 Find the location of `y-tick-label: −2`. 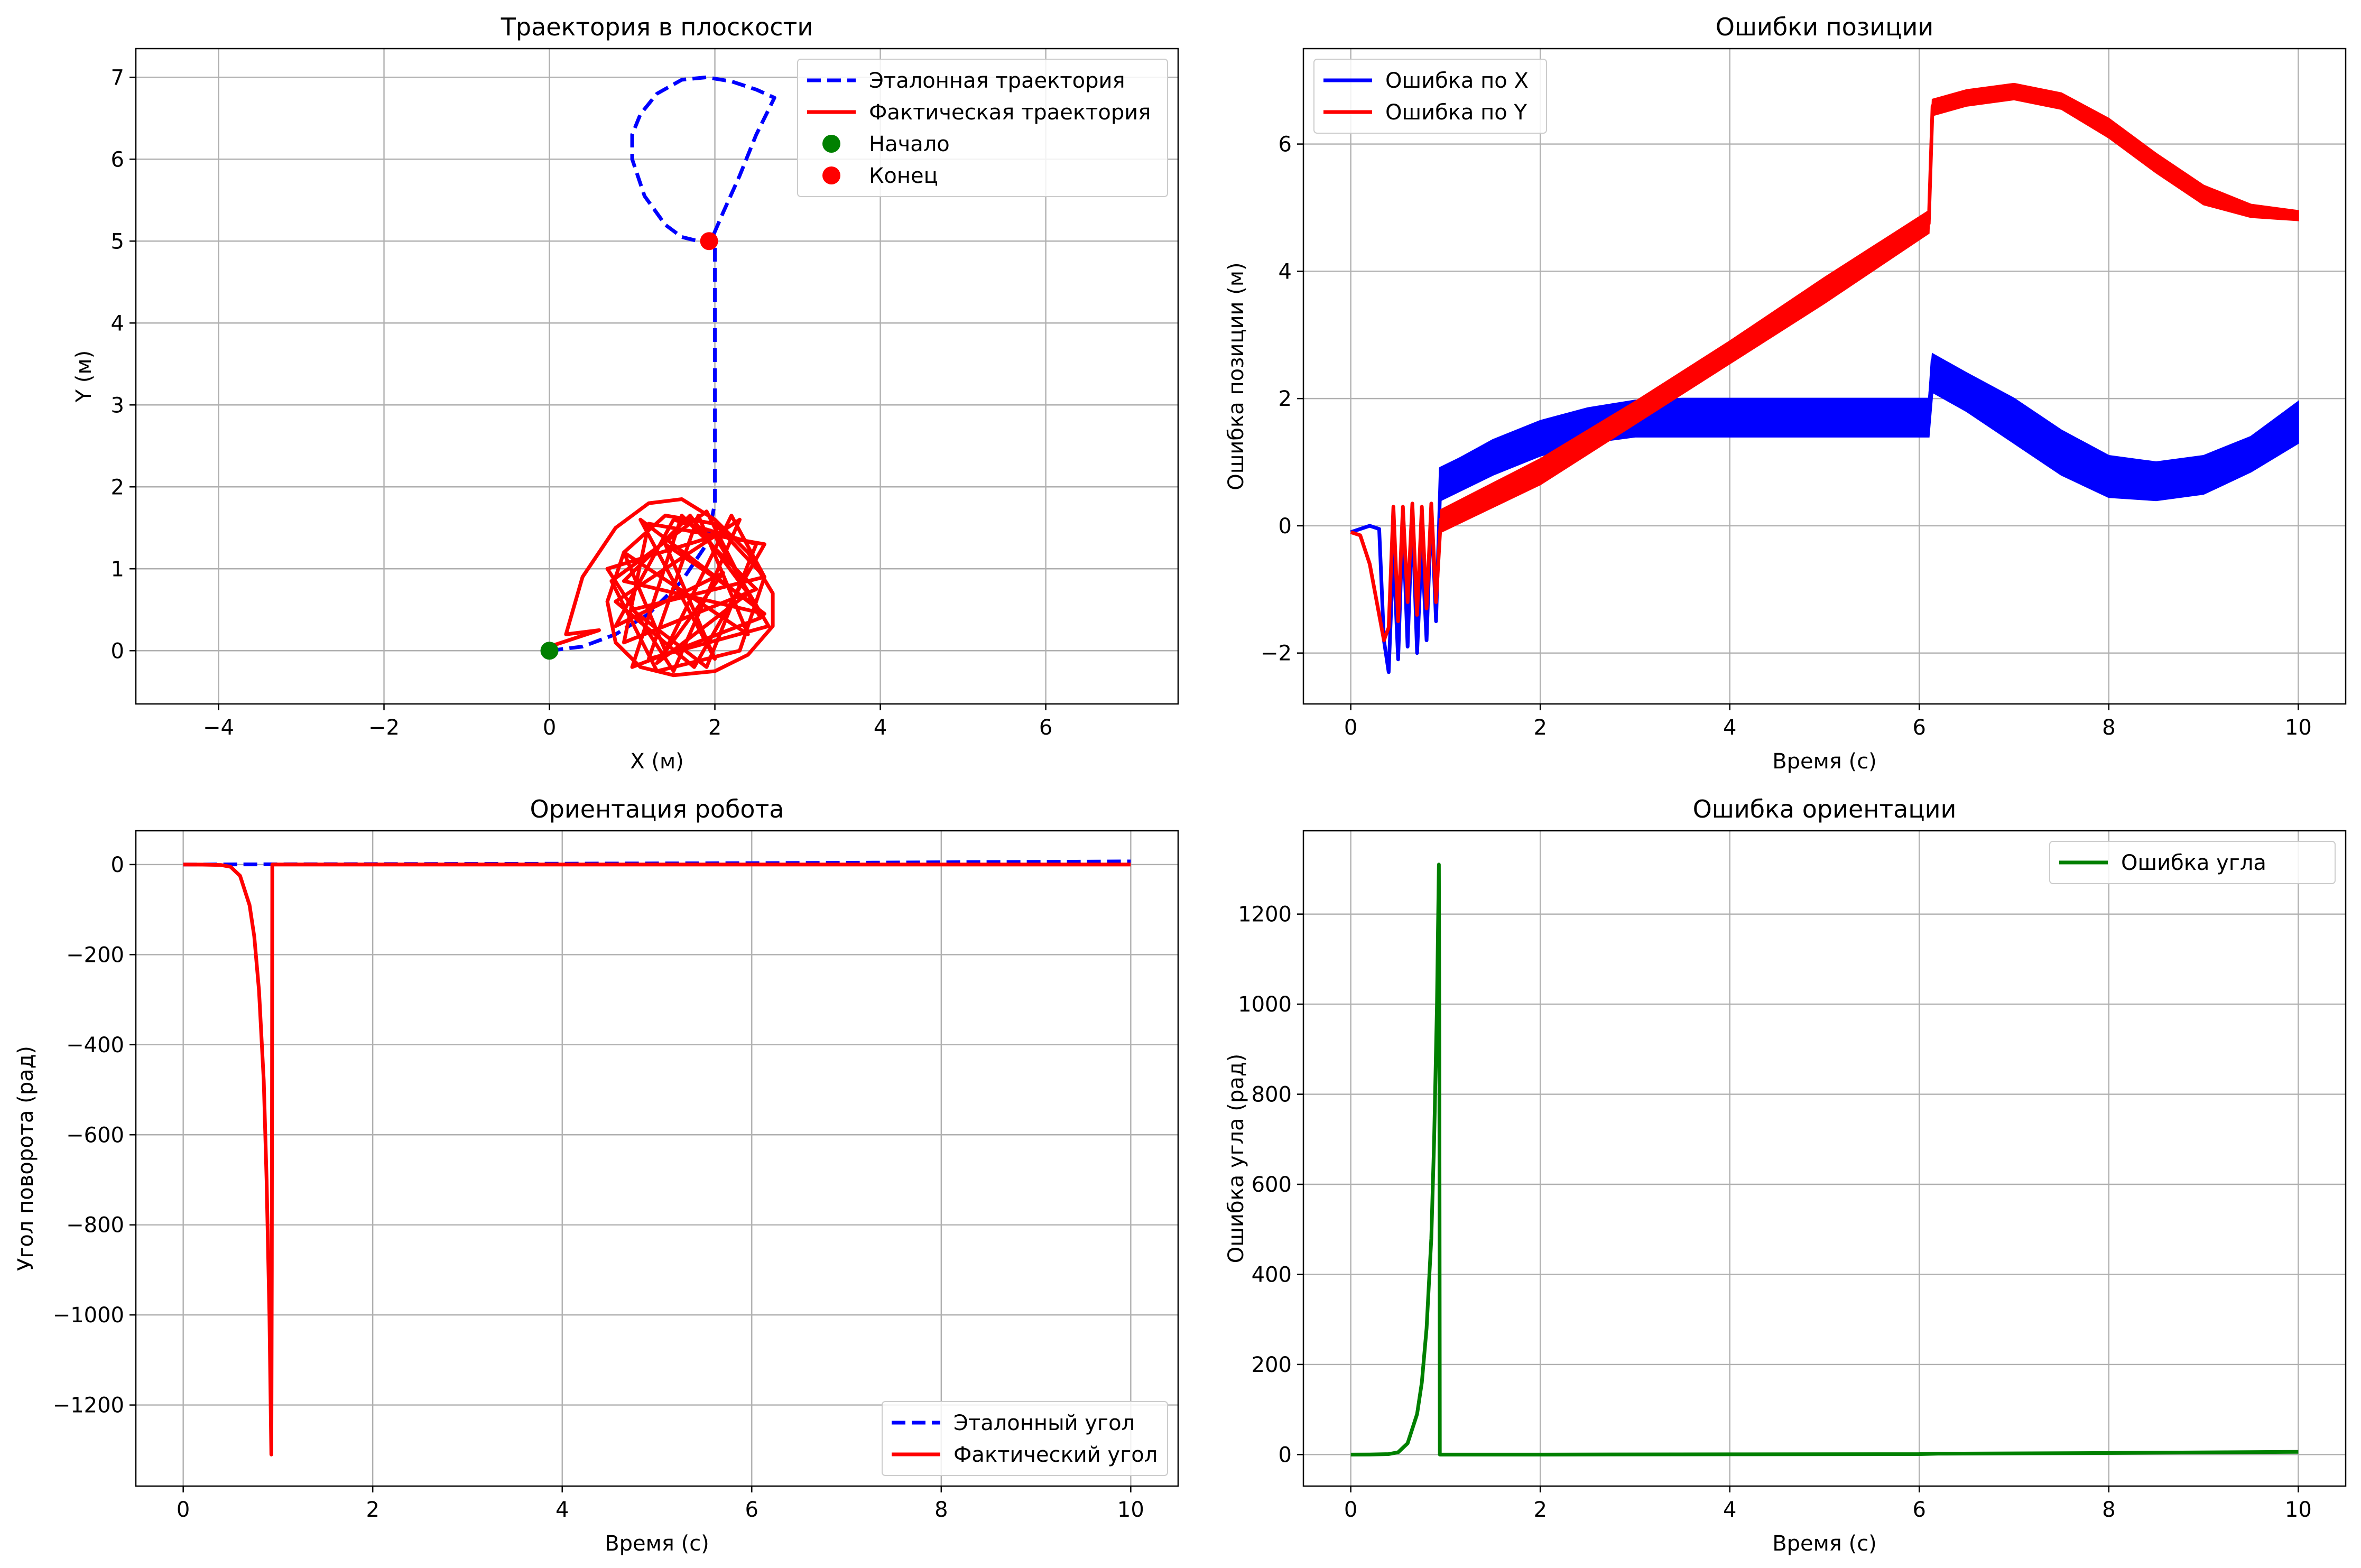

y-tick-label: −2 is located at coordinates (1277, 654).